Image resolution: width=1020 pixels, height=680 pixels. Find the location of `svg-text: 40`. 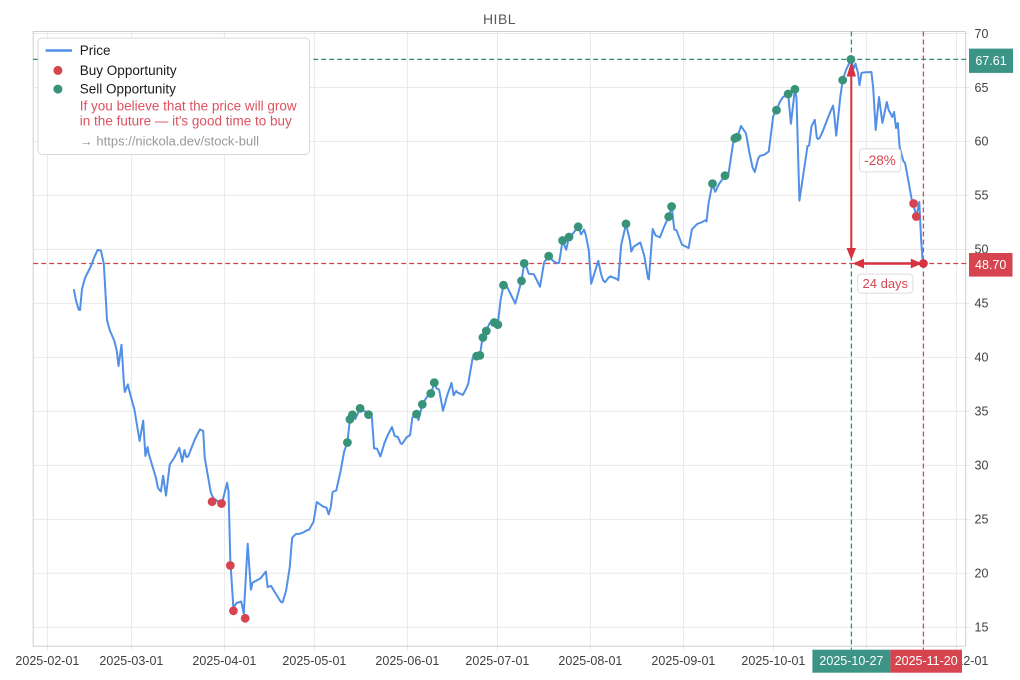

svg-text: 40 is located at coordinates (982, 358).